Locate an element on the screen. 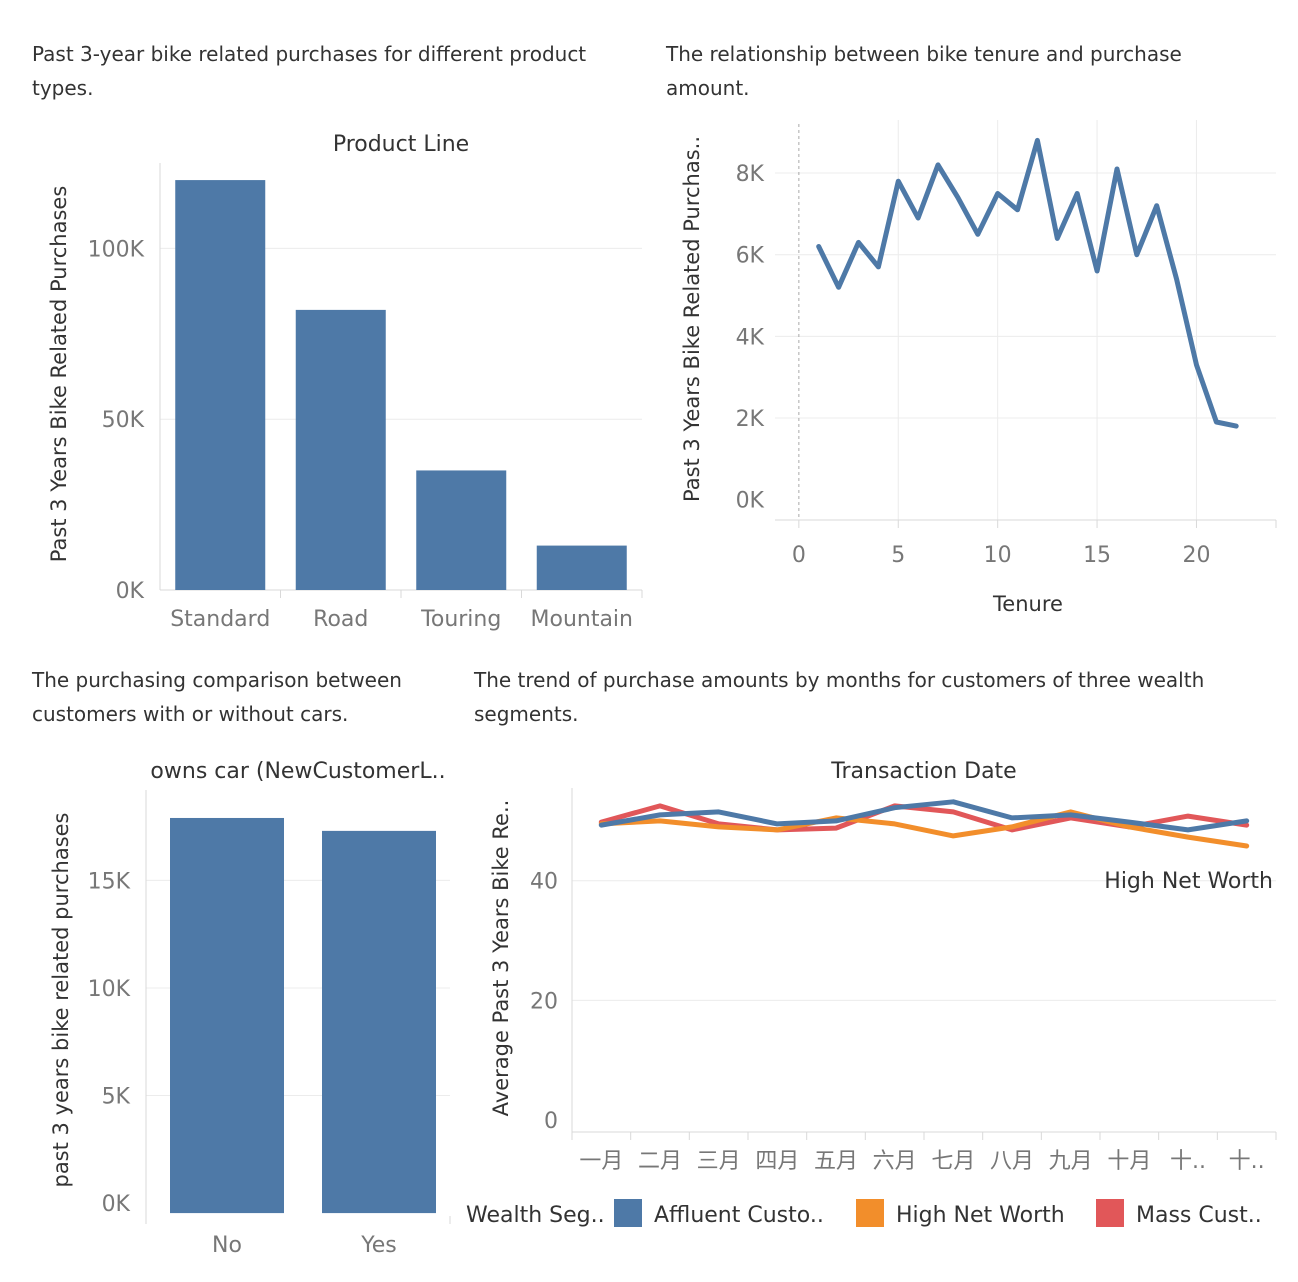 The height and width of the screenshot is (1282, 1298). x-tick-label: Mountain is located at coordinates (582, 619).